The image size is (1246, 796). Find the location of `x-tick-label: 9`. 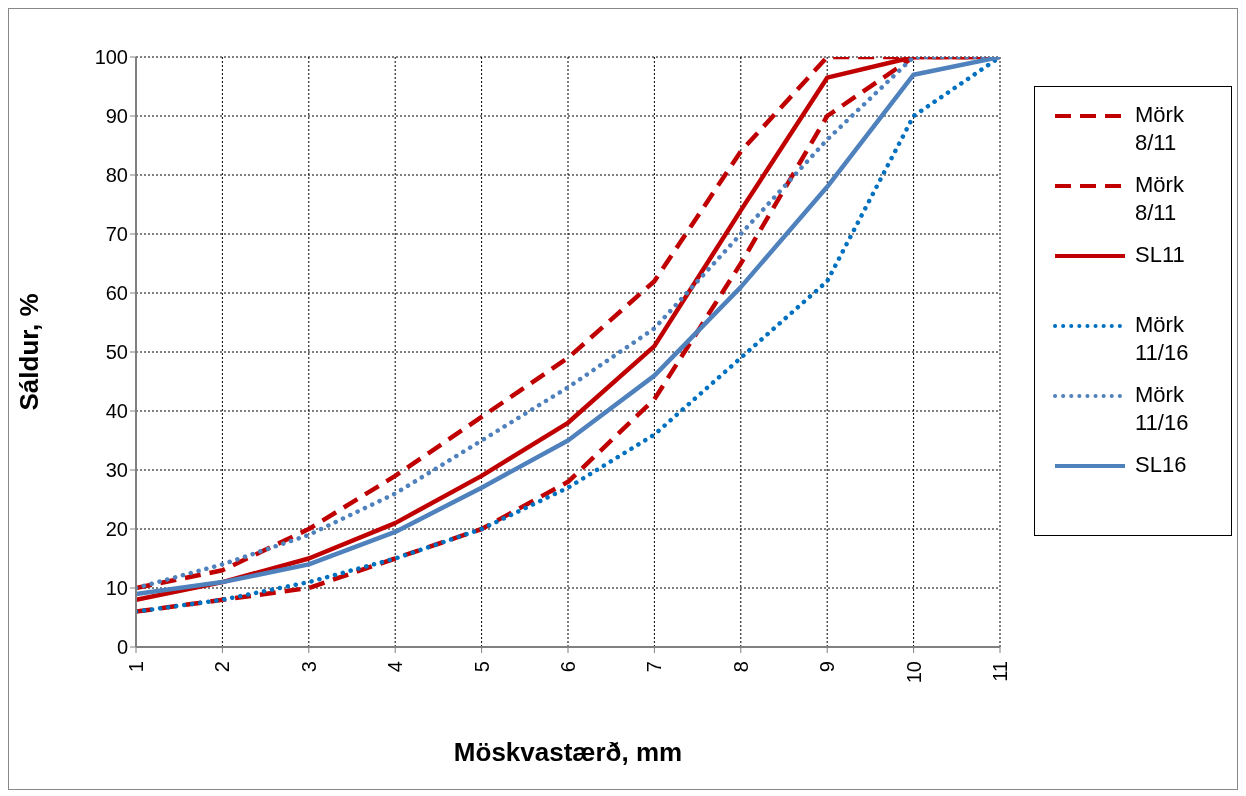

x-tick-label: 9 is located at coordinates (827, 667).